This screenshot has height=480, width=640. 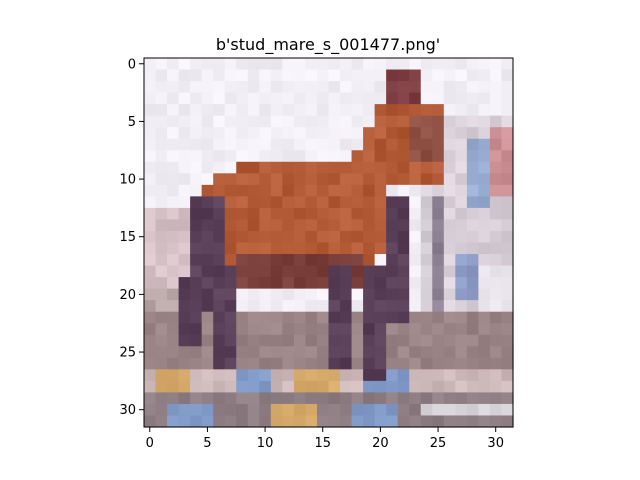 What do you see at coordinates (438, 443) in the screenshot?
I see `x-tick-label: 25` at bounding box center [438, 443].